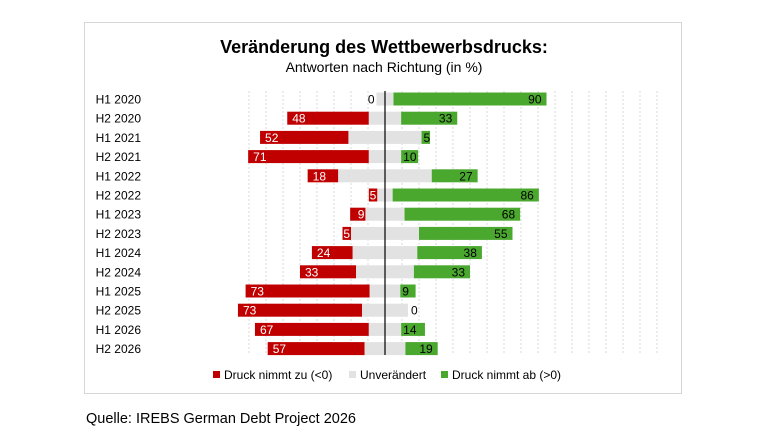  What do you see at coordinates (119, 138) in the screenshot?
I see `category-label: H1 2021` at bounding box center [119, 138].